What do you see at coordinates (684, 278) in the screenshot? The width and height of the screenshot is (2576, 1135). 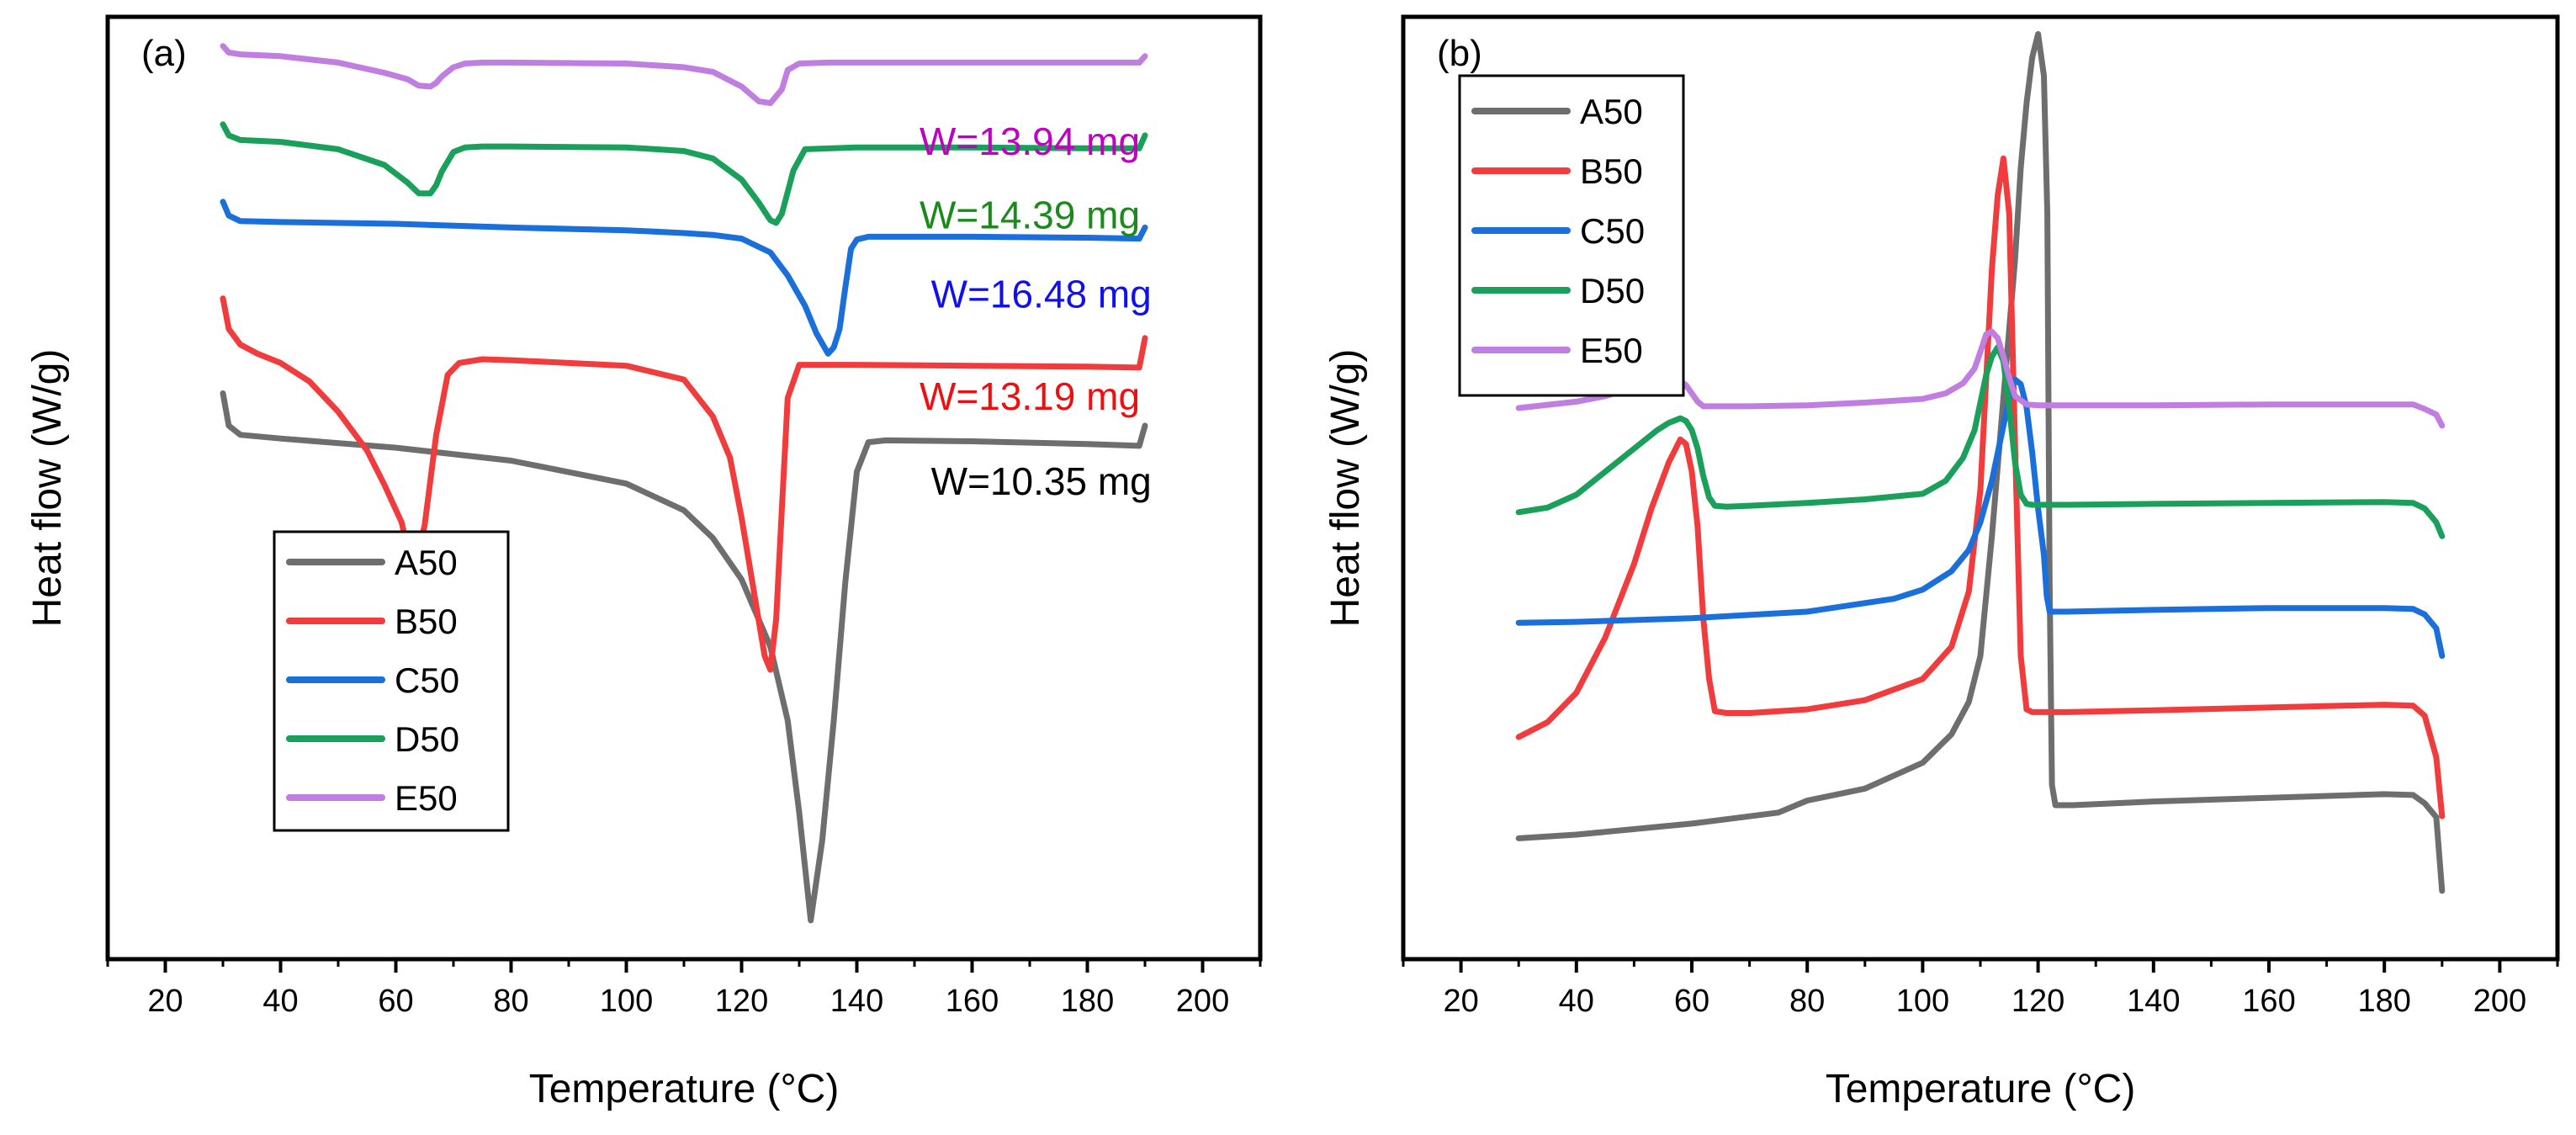 I see `panel-a-series-c50` at bounding box center [684, 278].